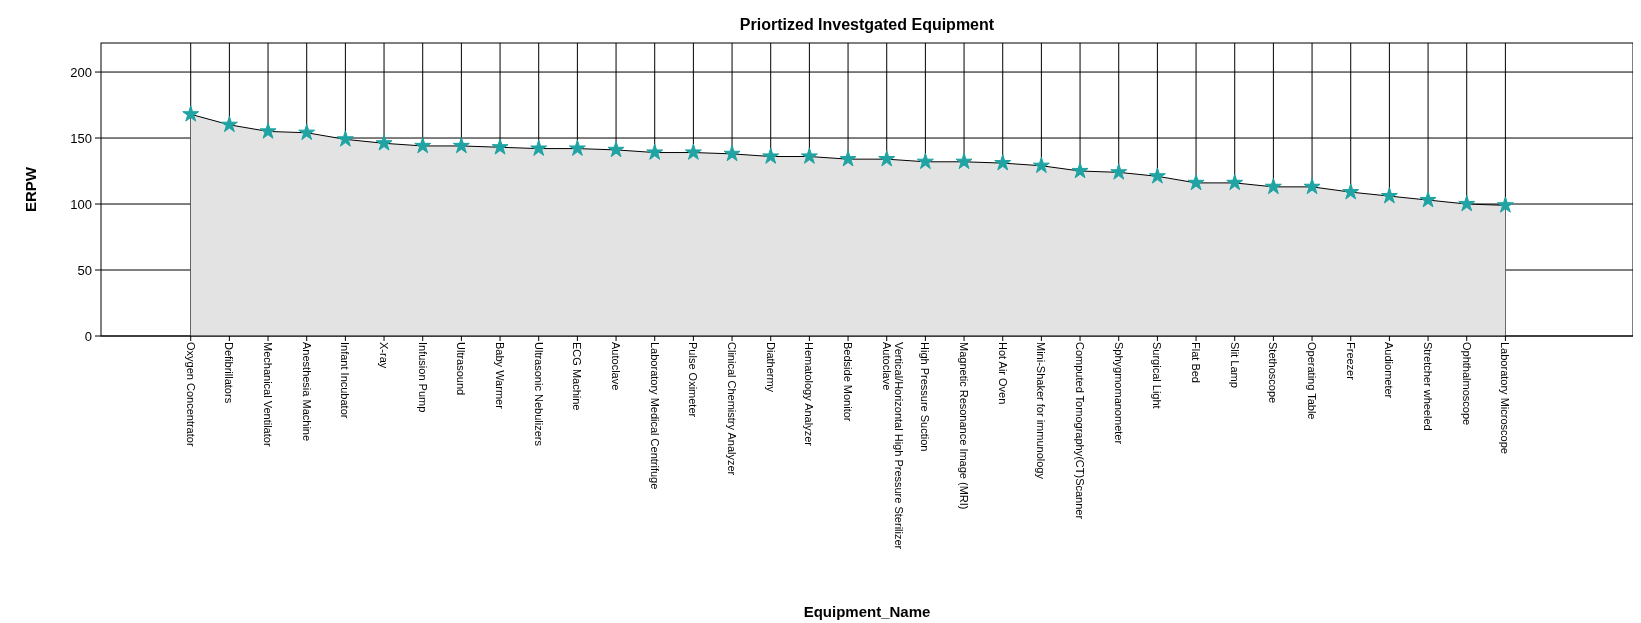 The width and height of the screenshot is (1641, 623). What do you see at coordinates (84, 270) in the screenshot?
I see `y-tick-label: 50` at bounding box center [84, 270].